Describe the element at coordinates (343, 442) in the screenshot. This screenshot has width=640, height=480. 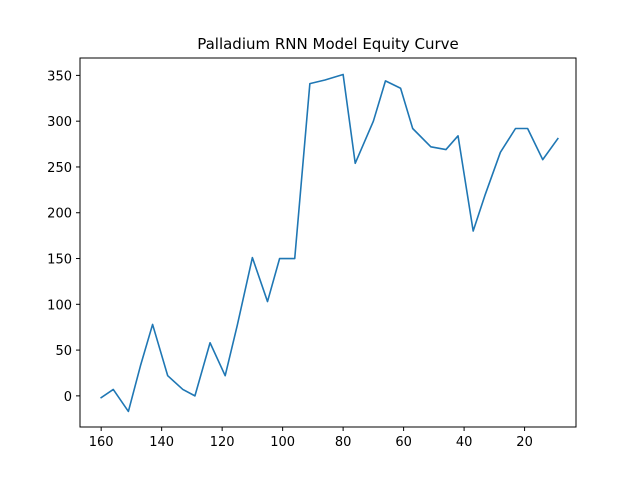
I see `x-tick-label: 80` at that location.